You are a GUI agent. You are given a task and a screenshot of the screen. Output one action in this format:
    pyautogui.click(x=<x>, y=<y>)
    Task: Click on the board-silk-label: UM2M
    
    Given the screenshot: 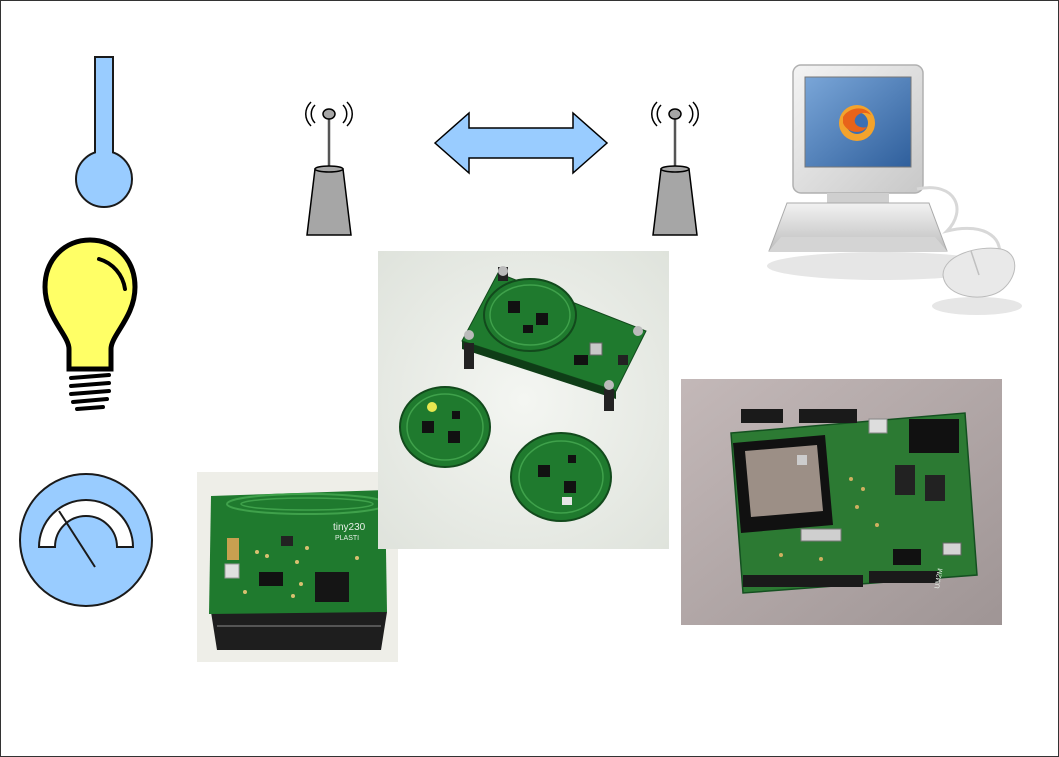 What is the action you would take?
    pyautogui.click(x=939, y=579)
    